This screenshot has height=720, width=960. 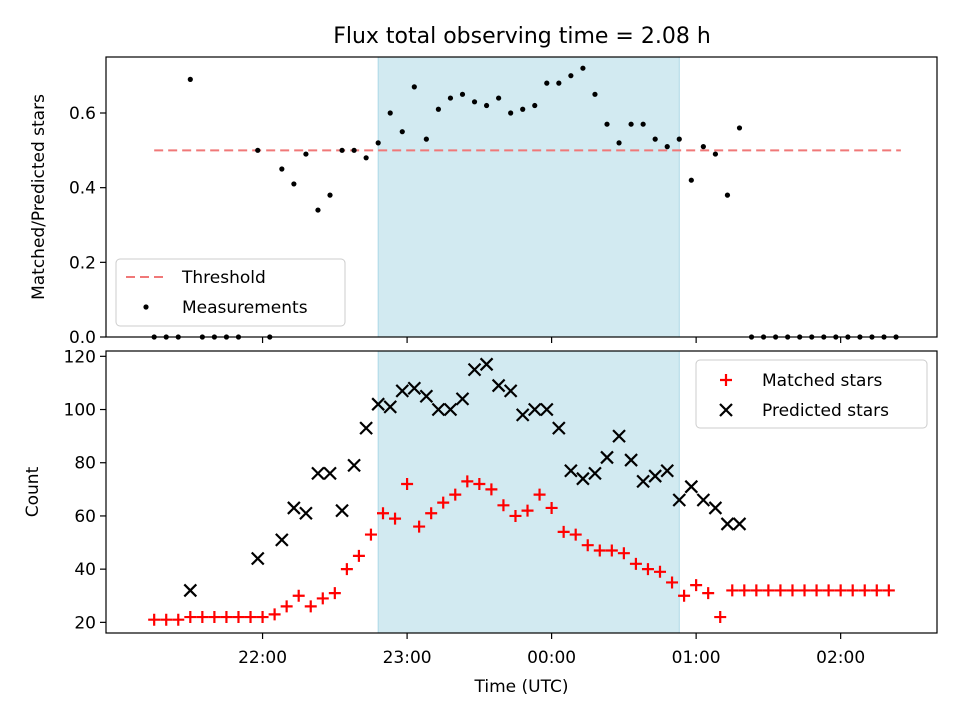 What do you see at coordinates (80, 411) in the screenshot?
I see `y-tick-label: 100` at bounding box center [80, 411].